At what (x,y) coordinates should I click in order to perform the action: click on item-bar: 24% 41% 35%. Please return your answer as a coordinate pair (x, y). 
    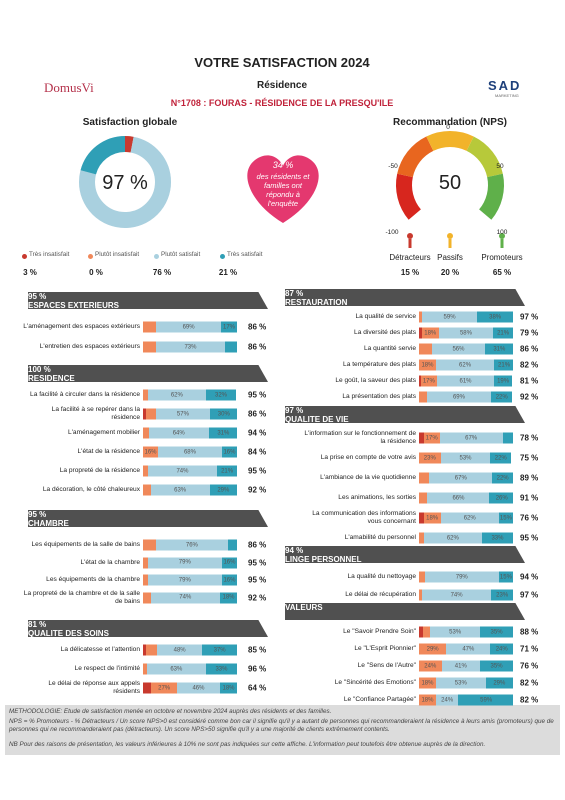
    Looking at the image, I should click on (466, 666).